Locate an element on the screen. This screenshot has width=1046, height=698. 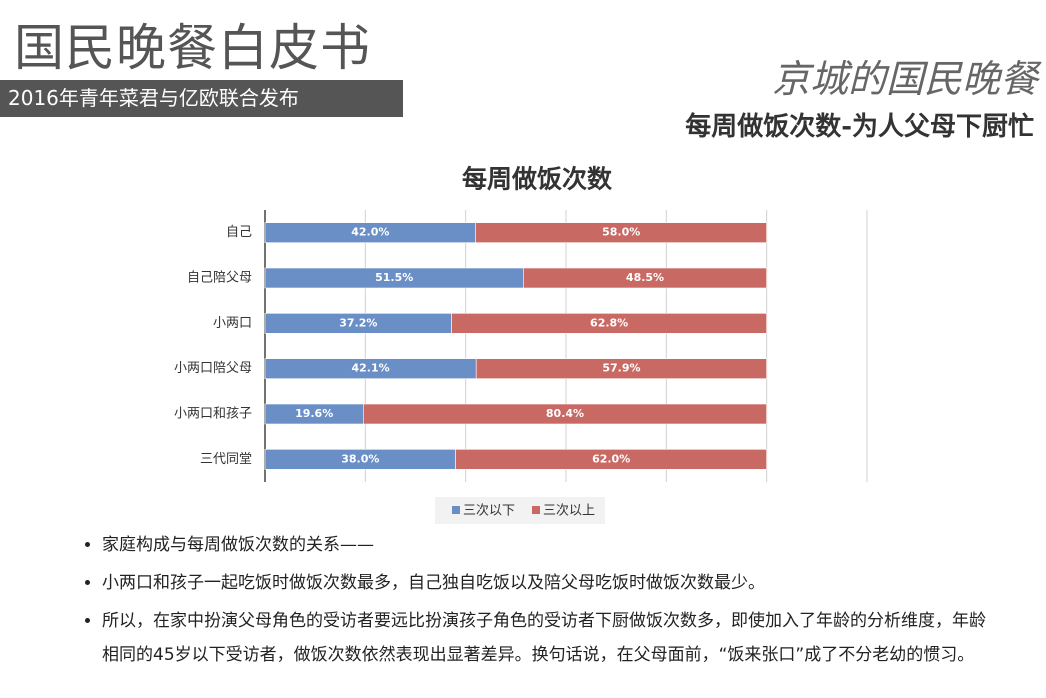
section-title: 京城的国民晚餐 is located at coordinates (904, 79).